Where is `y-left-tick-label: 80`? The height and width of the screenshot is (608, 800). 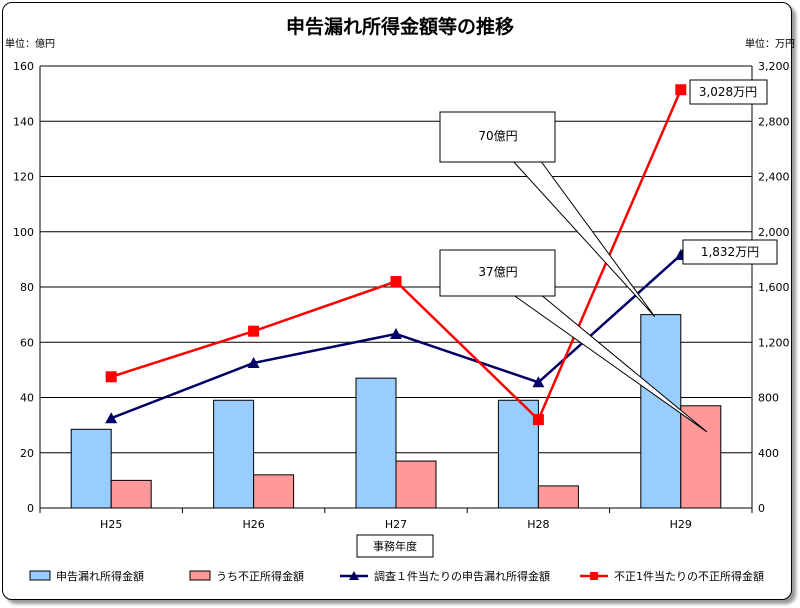 y-left-tick-label: 80 is located at coordinates (27, 287).